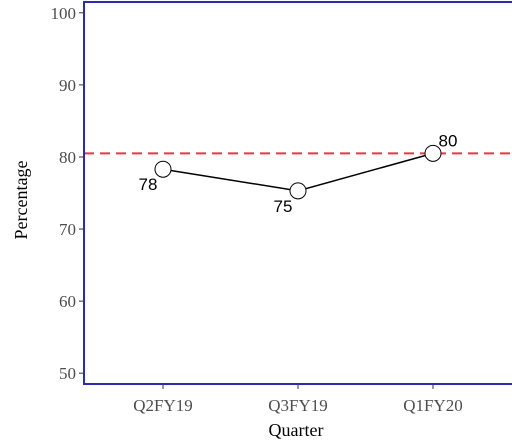 This screenshot has width=512, height=444. I want to click on x-axis-title: Quarter, so click(296, 430).